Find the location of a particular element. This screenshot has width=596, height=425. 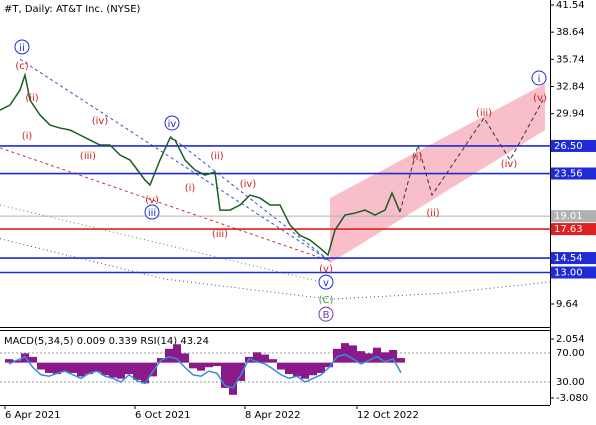

wave-label: iv is located at coordinates (172, 124).